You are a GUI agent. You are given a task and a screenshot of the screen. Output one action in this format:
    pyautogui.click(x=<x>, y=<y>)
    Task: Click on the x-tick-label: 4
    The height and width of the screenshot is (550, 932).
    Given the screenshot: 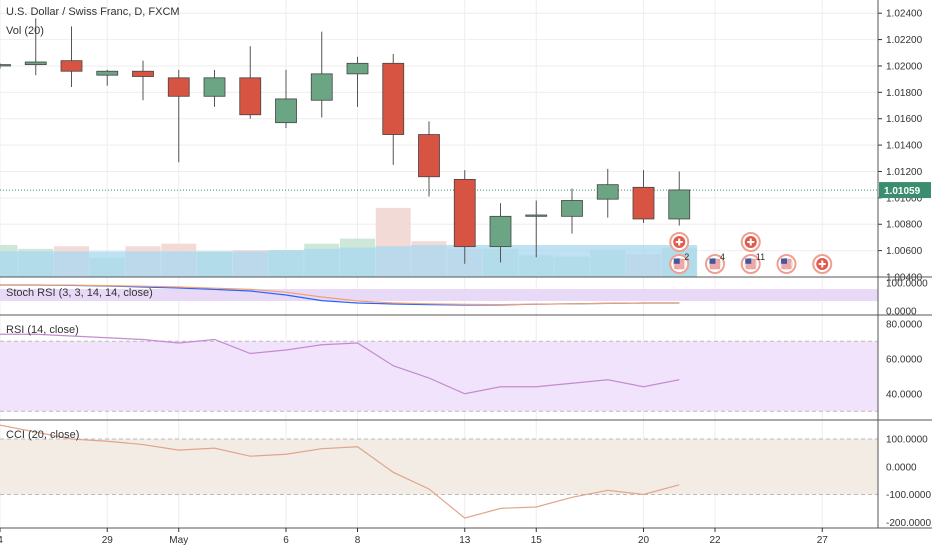 What is the action you would take?
    pyautogui.click(x=1, y=540)
    